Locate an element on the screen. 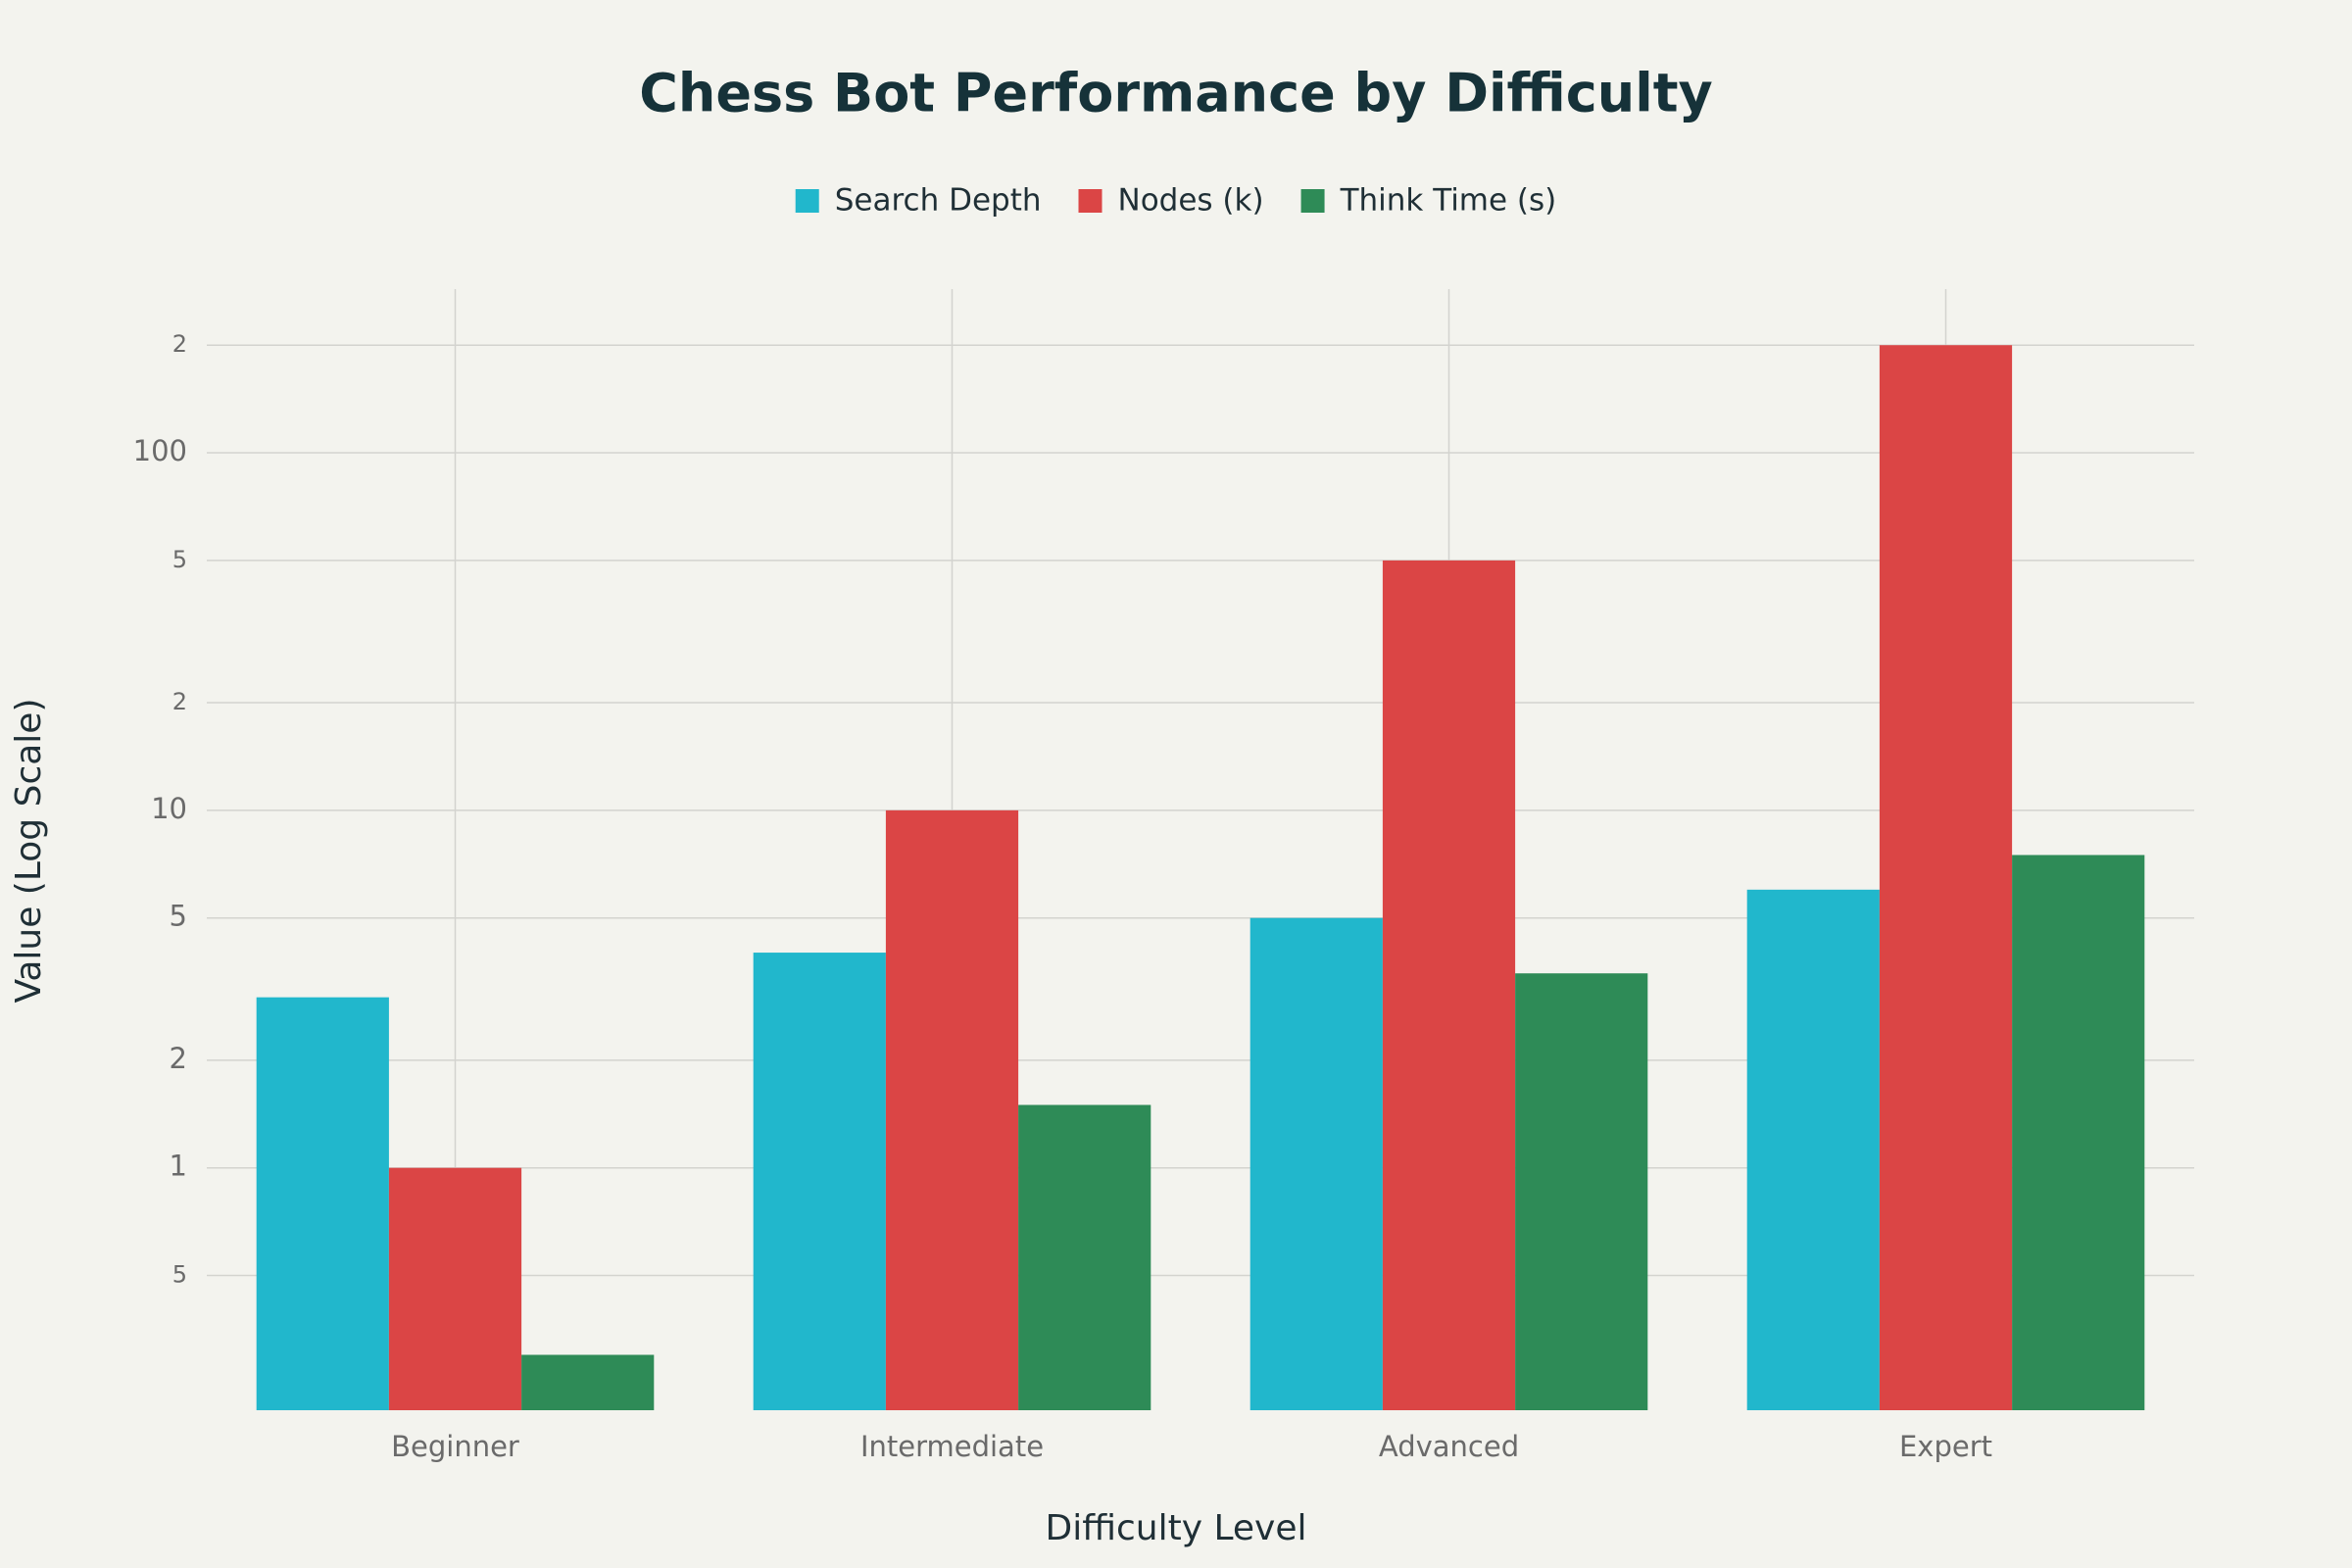 The width and height of the screenshot is (2352, 1568). legend-label: Nodes (k) is located at coordinates (1191, 201).